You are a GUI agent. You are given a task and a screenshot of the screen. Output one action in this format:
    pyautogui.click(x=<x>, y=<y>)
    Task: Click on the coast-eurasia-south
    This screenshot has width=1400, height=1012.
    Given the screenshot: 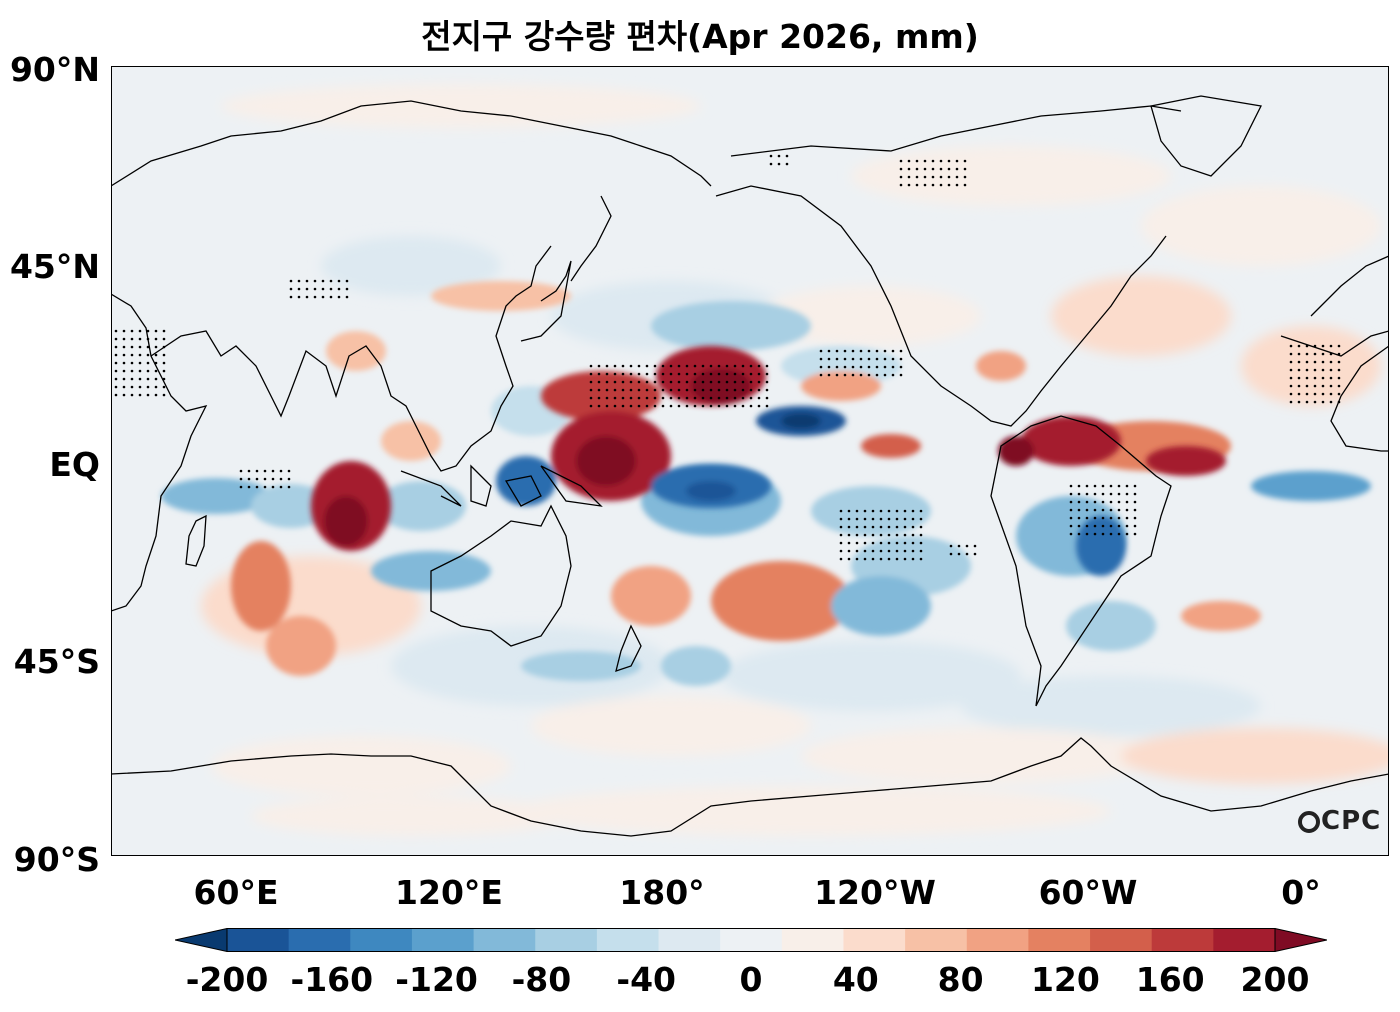 What is the action you would take?
    pyautogui.click(x=351, y=358)
    